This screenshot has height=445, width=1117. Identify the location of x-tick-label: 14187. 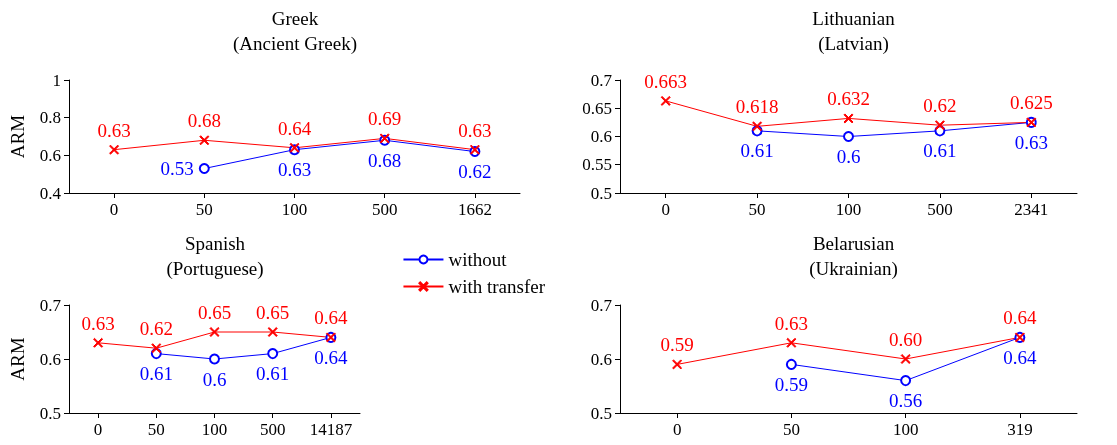
(331, 429).